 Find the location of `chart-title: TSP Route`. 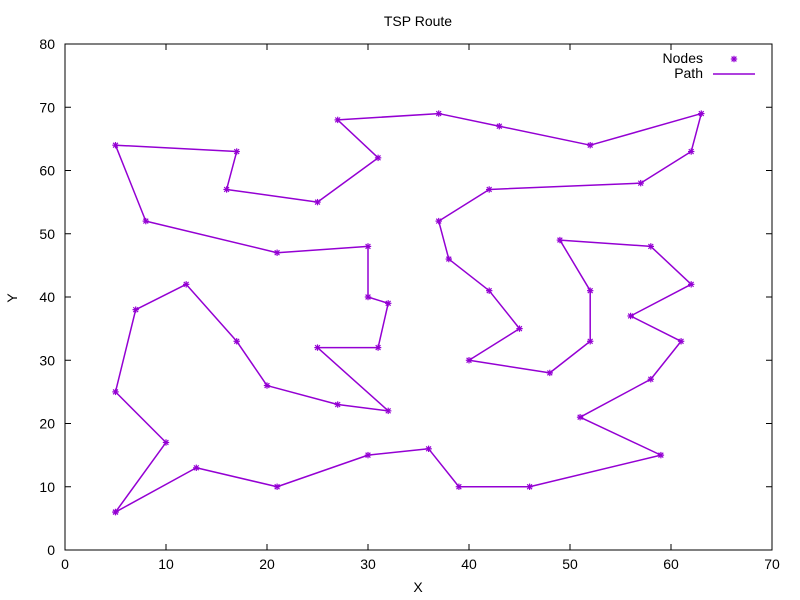

chart-title: TSP Route is located at coordinates (418, 21).